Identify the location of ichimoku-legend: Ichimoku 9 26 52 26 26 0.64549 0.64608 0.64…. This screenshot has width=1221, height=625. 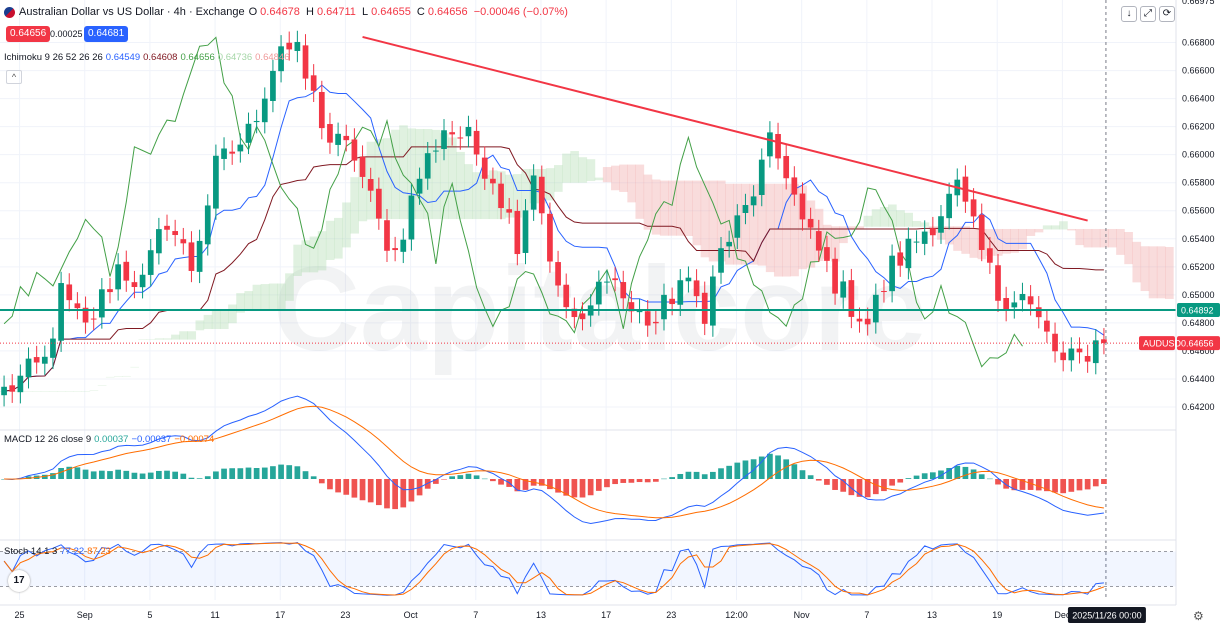
(147, 57).